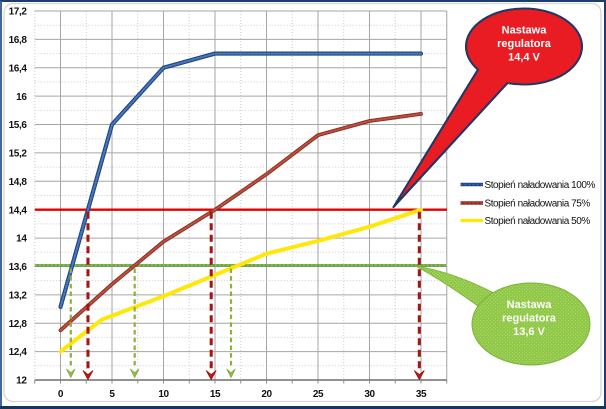  I want to click on svg-text: Stopień naładowania 75%, so click(538, 204).